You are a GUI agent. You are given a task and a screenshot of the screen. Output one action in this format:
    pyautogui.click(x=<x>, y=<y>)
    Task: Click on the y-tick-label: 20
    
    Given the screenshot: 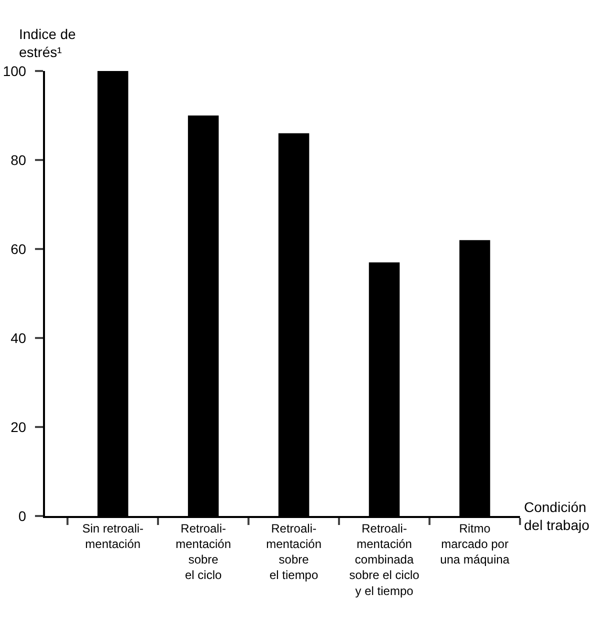 What is the action you would take?
    pyautogui.click(x=18, y=426)
    